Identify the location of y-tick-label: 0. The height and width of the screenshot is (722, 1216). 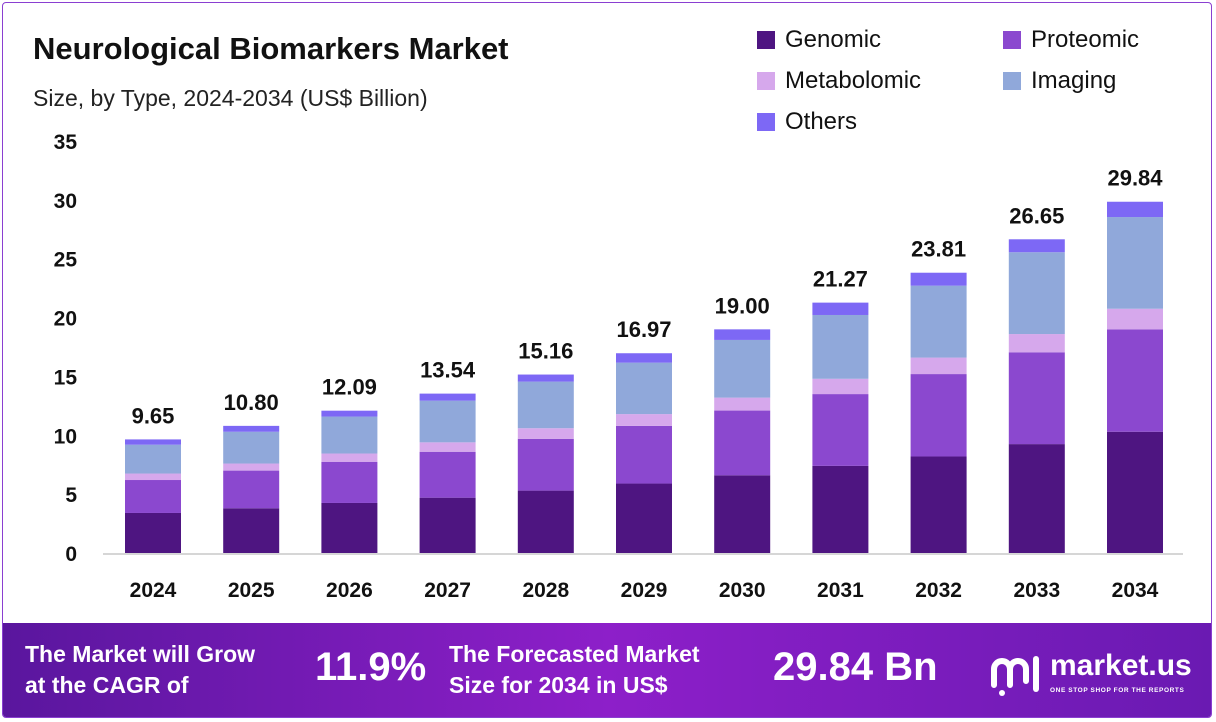
(71, 554).